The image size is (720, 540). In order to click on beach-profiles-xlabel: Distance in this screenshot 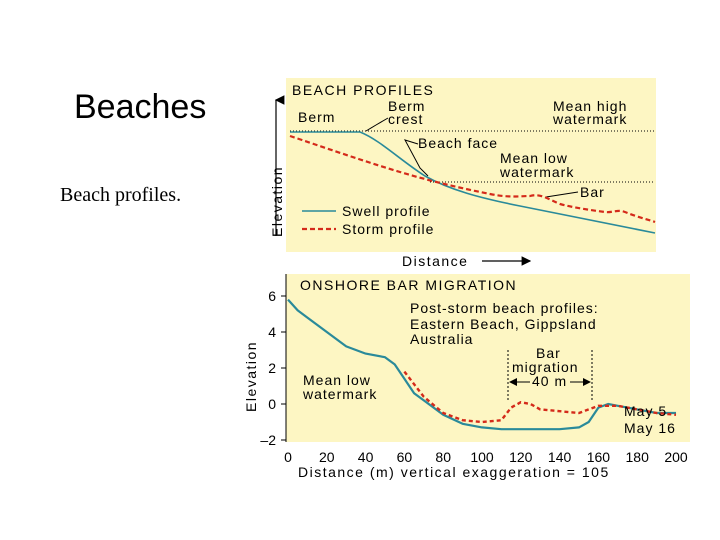, I will do `click(435, 261)`.